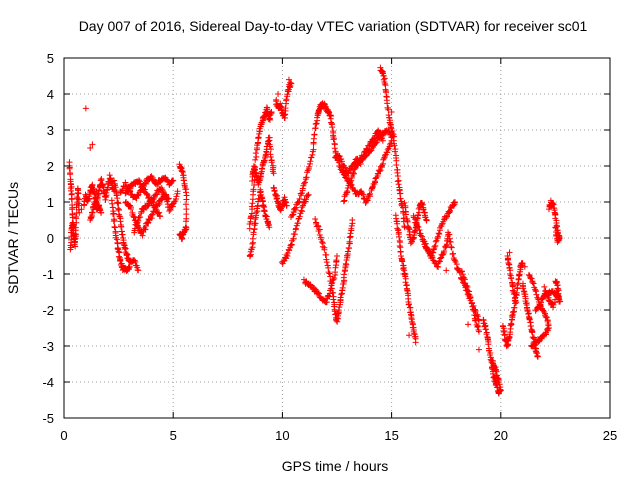 This screenshot has width=640, height=485. Describe the element at coordinates (13, 238) in the screenshot. I see `y-axis-label: SDTVAR / TECUs` at that location.